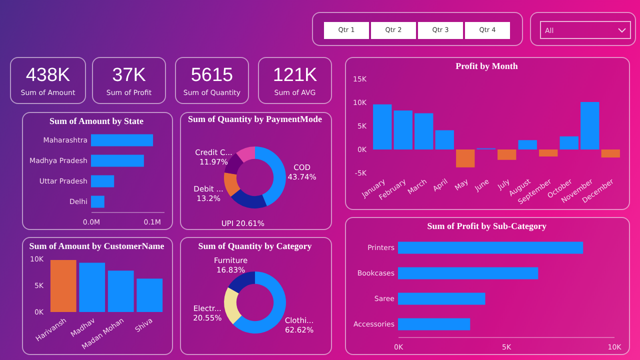 The height and width of the screenshot is (360, 640). I want to click on chart-title: Sum of Profit by Sub-Category, so click(487, 226).